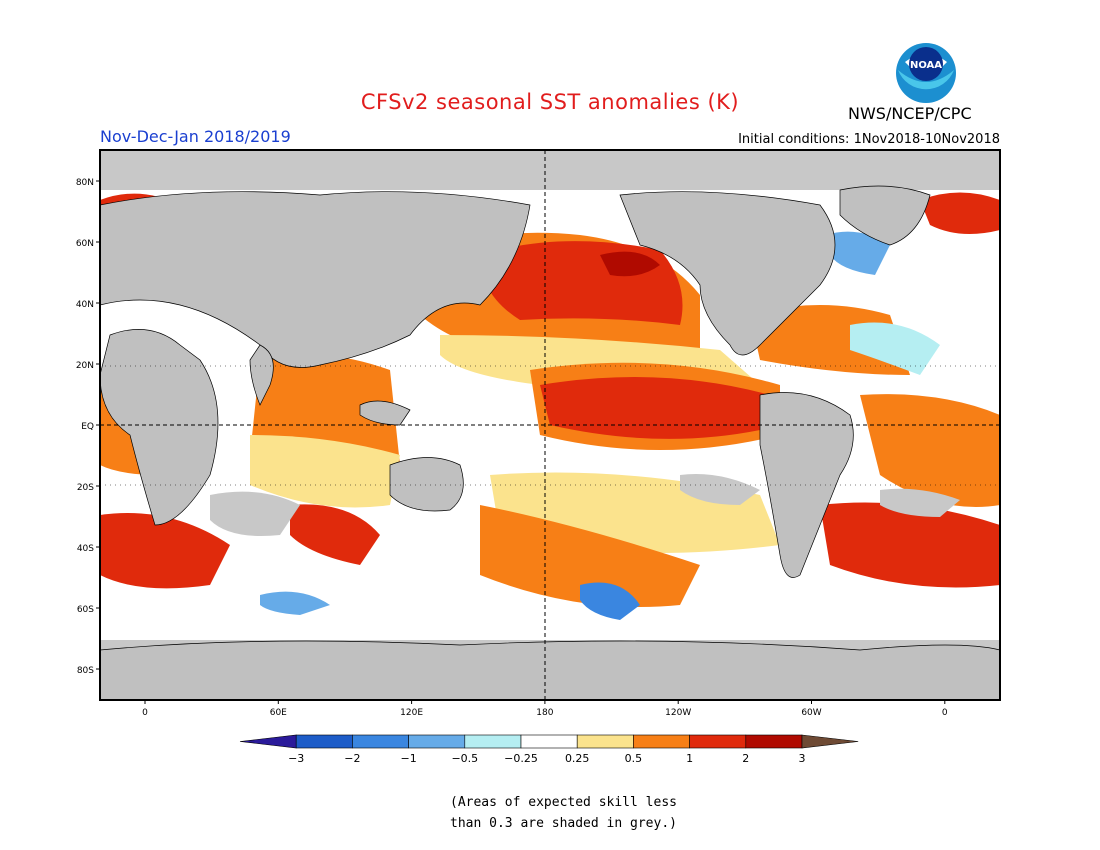 This screenshot has width=1100, height=850. Describe the element at coordinates (296, 758) in the screenshot. I see `colorbar-tick-label: −3` at that location.